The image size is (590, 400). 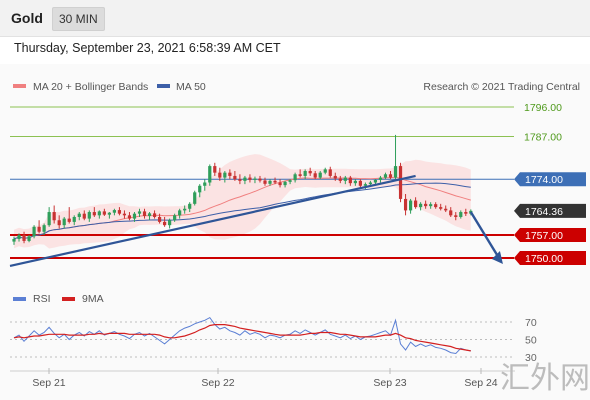 What do you see at coordinates (480, 383) in the screenshot?
I see `x-tick-label: Sep 24` at bounding box center [480, 383].